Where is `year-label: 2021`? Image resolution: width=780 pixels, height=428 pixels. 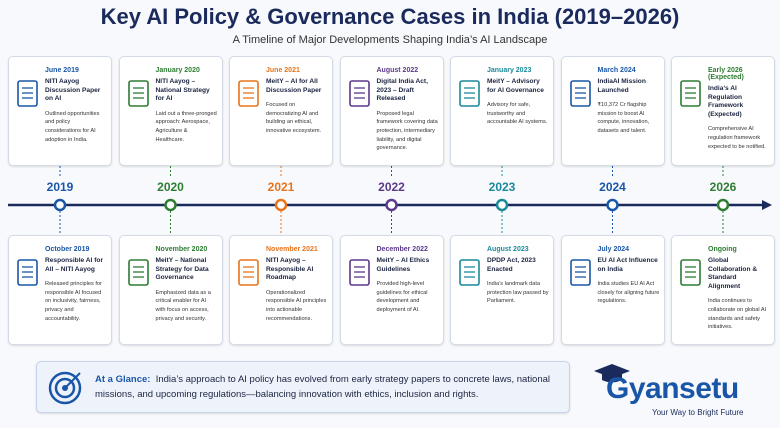 year-label: 2021 is located at coordinates (281, 187).